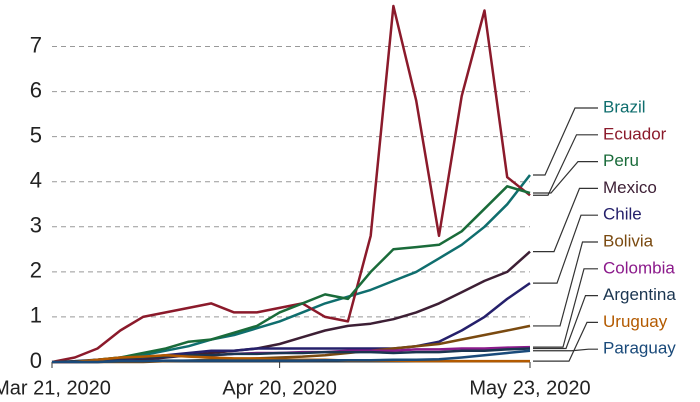  What do you see at coordinates (36, 89) in the screenshot?
I see `y-tick-label: 6` at bounding box center [36, 89].